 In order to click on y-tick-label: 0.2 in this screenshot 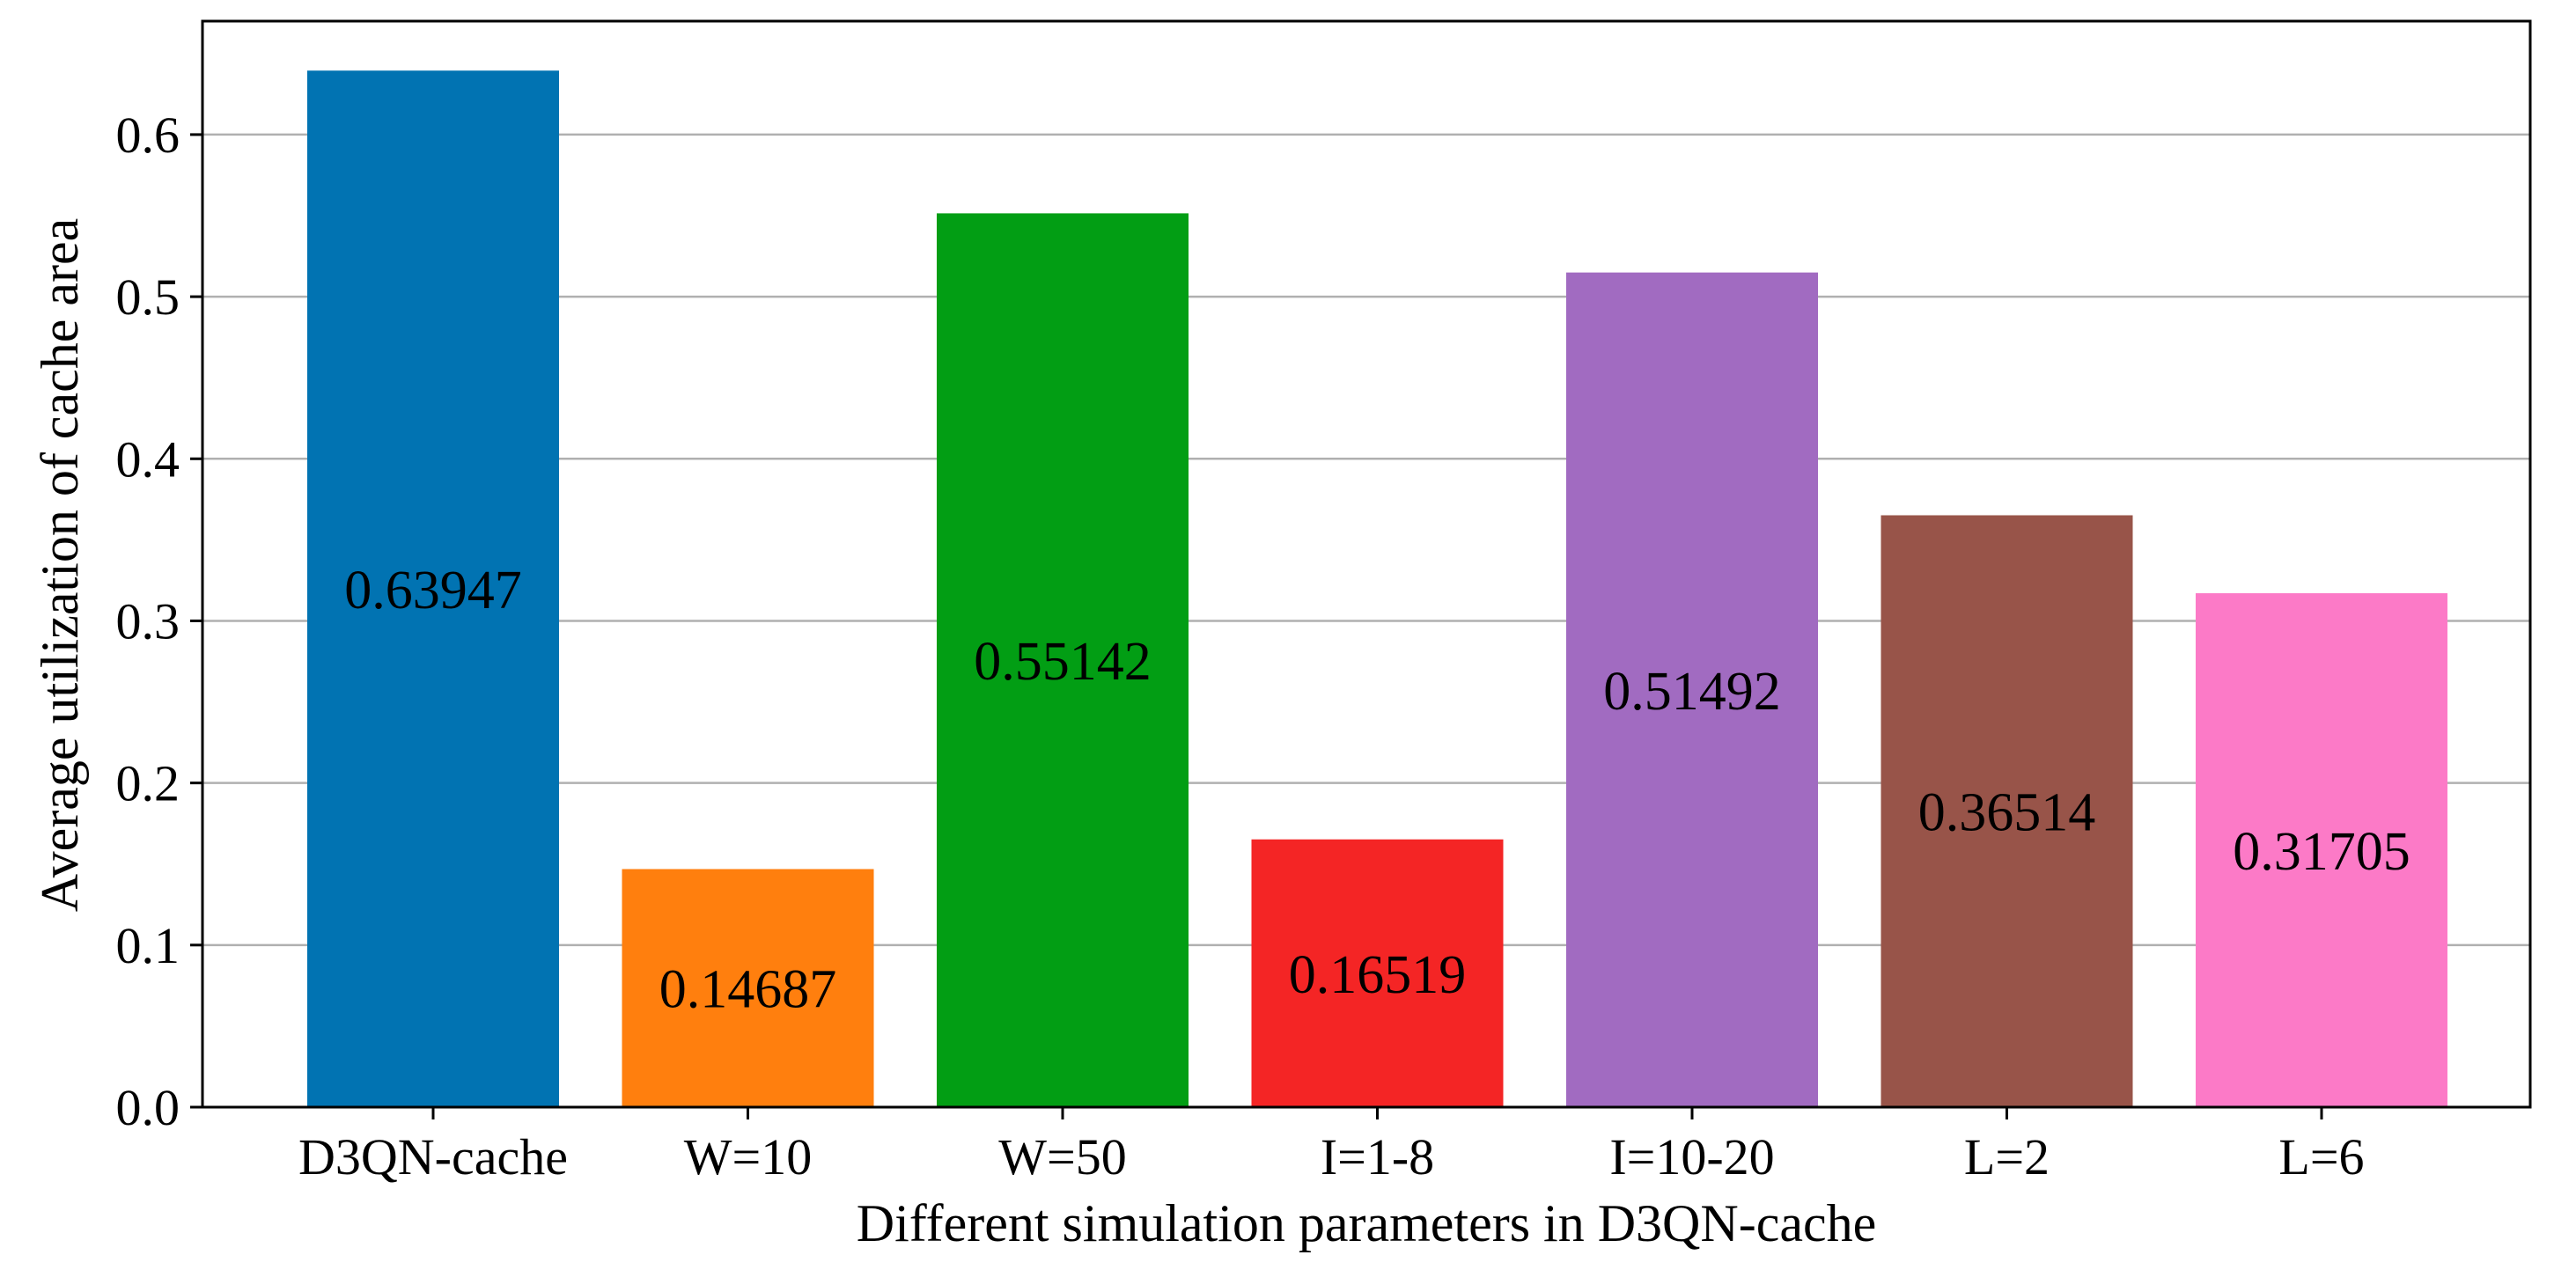, I will do `click(148, 783)`.